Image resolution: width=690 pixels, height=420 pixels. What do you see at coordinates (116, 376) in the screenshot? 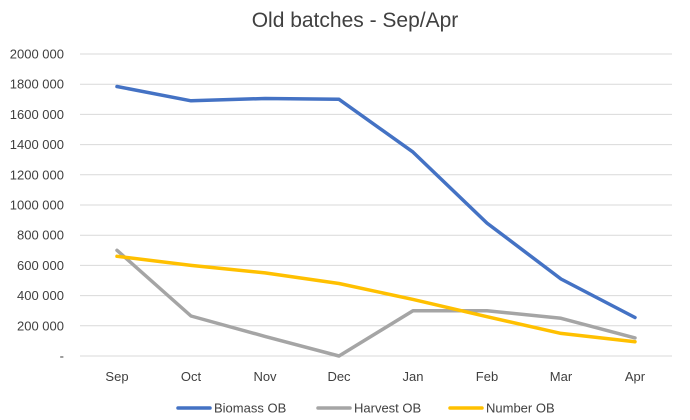
I see `x-tick-label-sep: Sep` at bounding box center [116, 376].